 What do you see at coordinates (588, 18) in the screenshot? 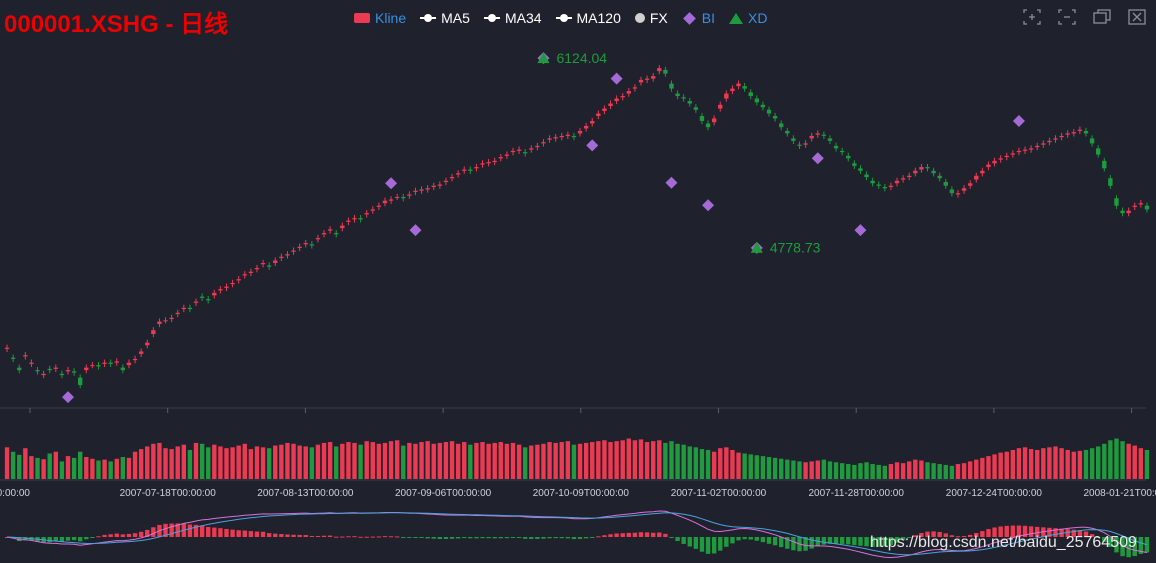
I see `legend-ma120: MA120` at bounding box center [588, 18].